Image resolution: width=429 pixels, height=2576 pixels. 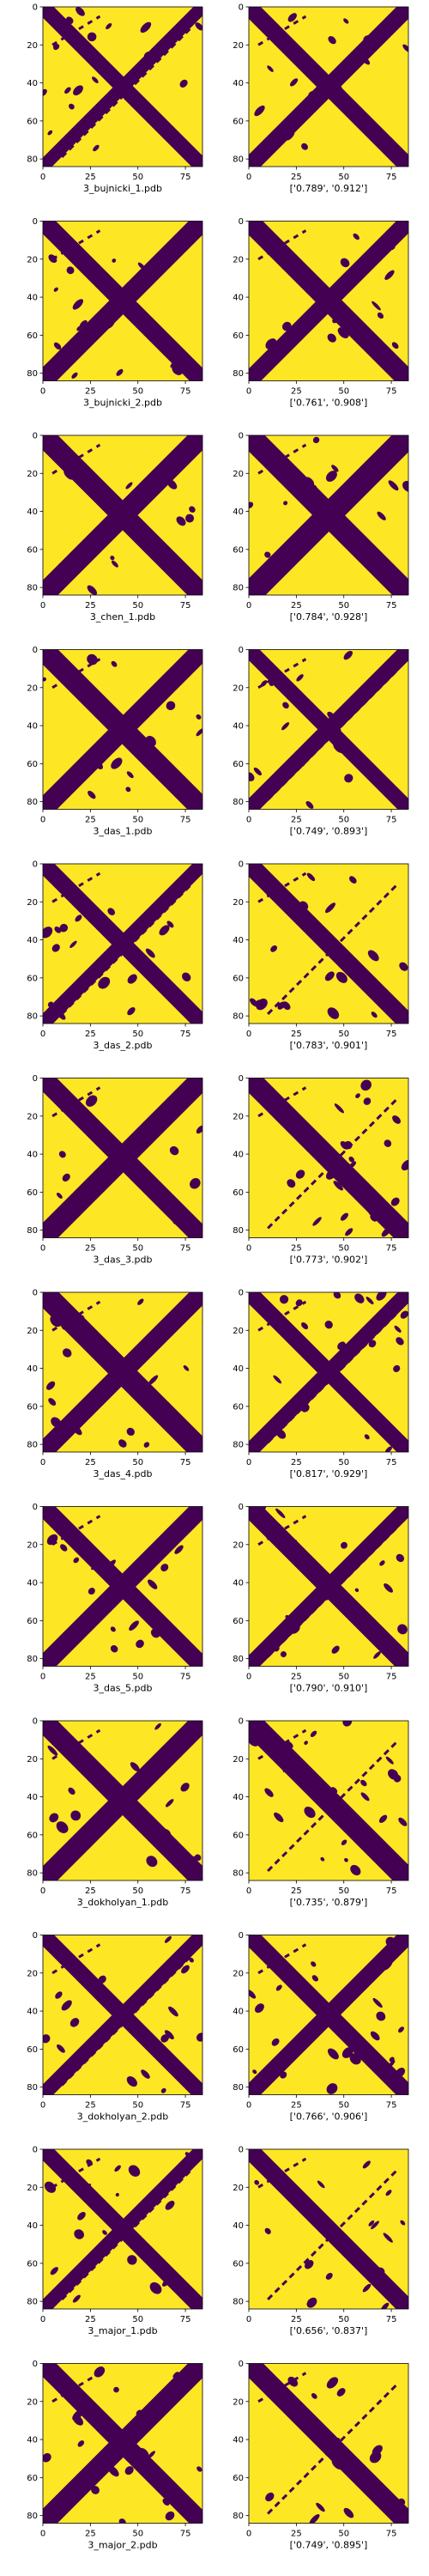 What do you see at coordinates (114, 313) in the screenshot?
I see `heatmap-panel-3: 0204060800 25 50 753_bujnicki_2.pdb` at bounding box center [114, 313].